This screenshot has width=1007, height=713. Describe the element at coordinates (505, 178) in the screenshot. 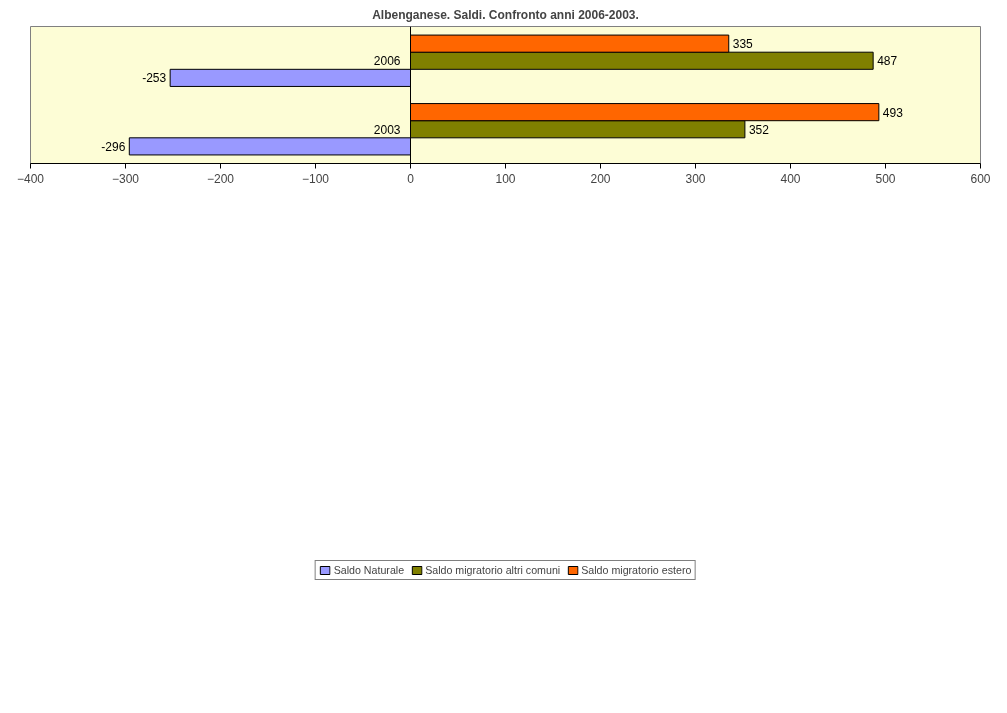

I see `x-tick-label: 100` at that location.